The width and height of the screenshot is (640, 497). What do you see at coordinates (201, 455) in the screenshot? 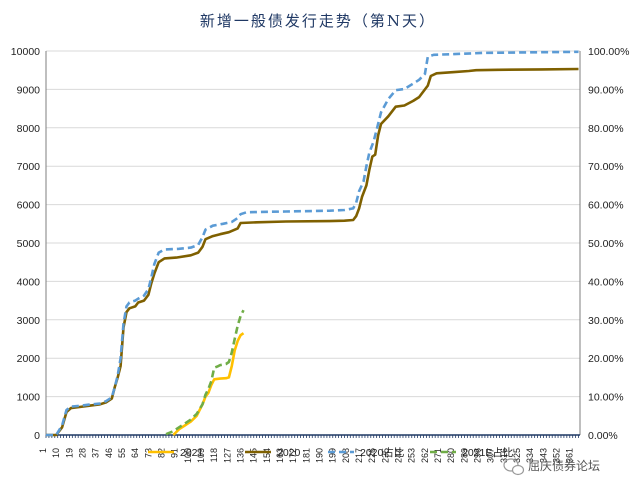
I see `x-tick-label: 109` at bounding box center [201, 455].